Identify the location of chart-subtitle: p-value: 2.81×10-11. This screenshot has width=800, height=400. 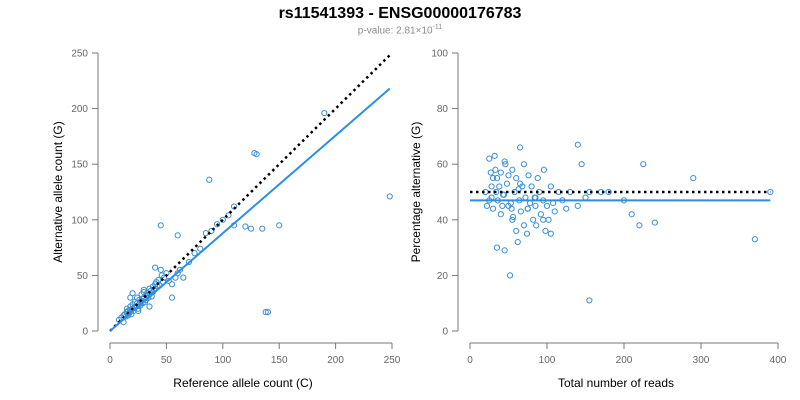
(400, 30).